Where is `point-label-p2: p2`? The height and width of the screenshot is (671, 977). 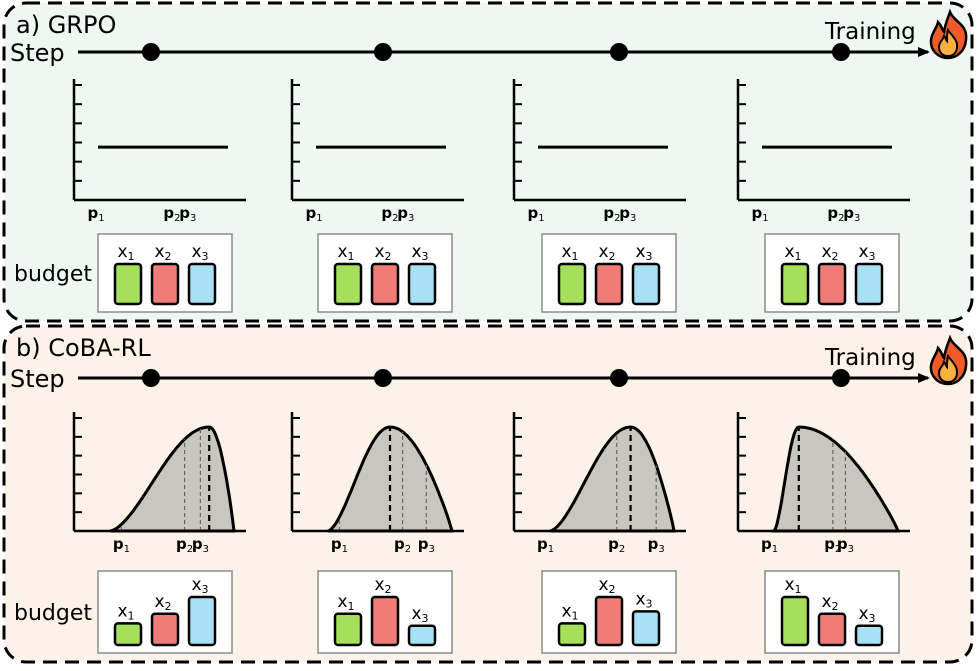
point-label-p2: p2 is located at coordinates (171, 214).